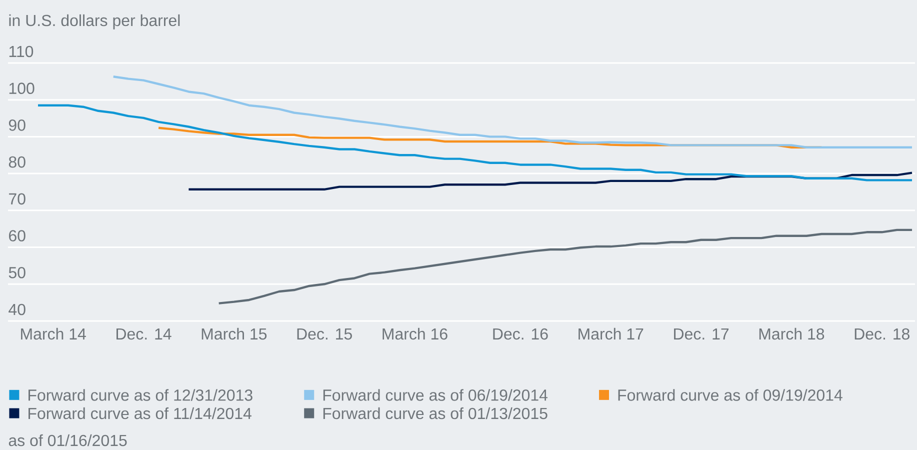 This screenshot has height=450, width=917. What do you see at coordinates (17, 162) in the screenshot?
I see `y-tick-label: 80` at bounding box center [17, 162].